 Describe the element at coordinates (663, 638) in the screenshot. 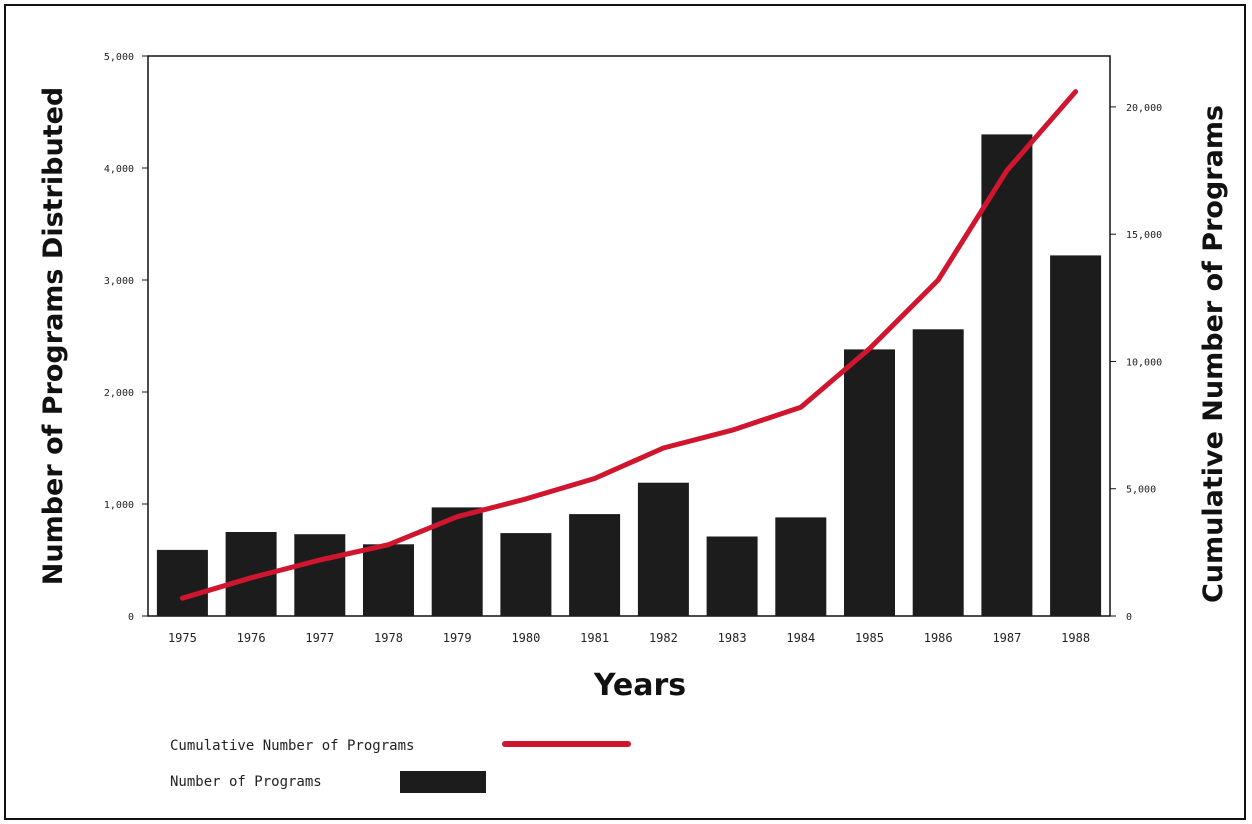

I see `x-tick-label: 1982` at that location.